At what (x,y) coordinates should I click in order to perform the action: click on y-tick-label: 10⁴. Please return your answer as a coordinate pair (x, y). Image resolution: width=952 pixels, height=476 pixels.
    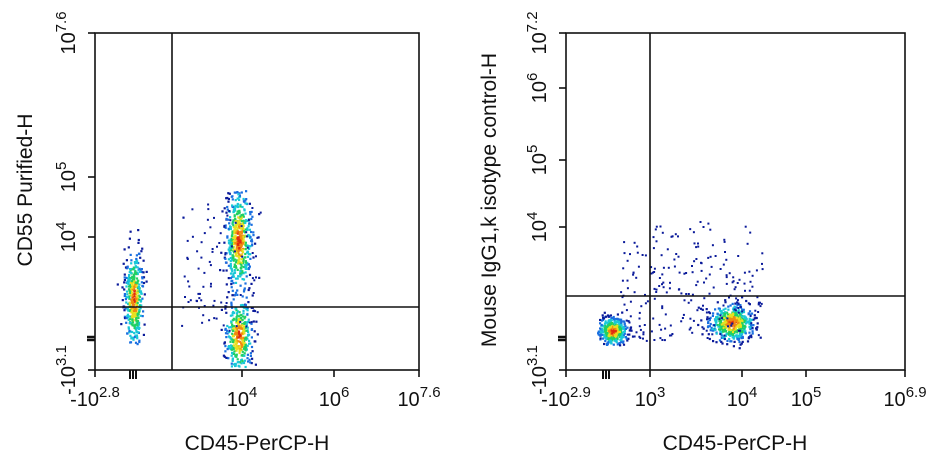
    Looking at the image, I should click on (66, 237).